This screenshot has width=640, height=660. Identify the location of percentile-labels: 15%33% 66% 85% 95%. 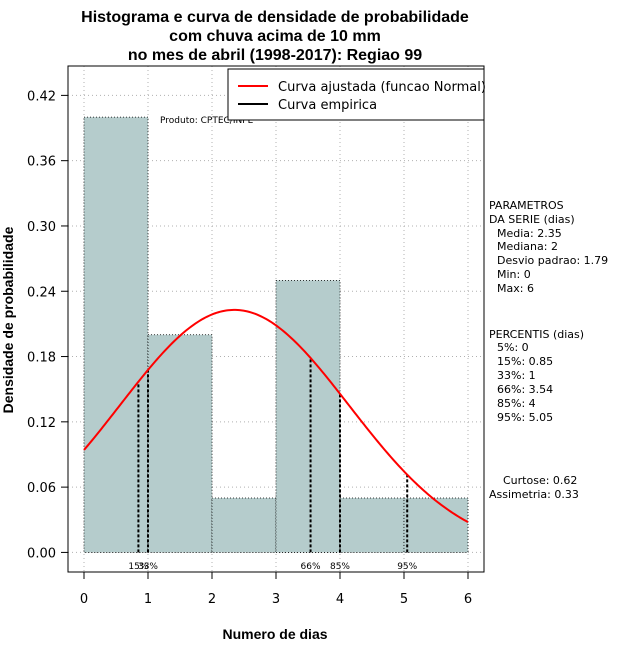
(272, 567).